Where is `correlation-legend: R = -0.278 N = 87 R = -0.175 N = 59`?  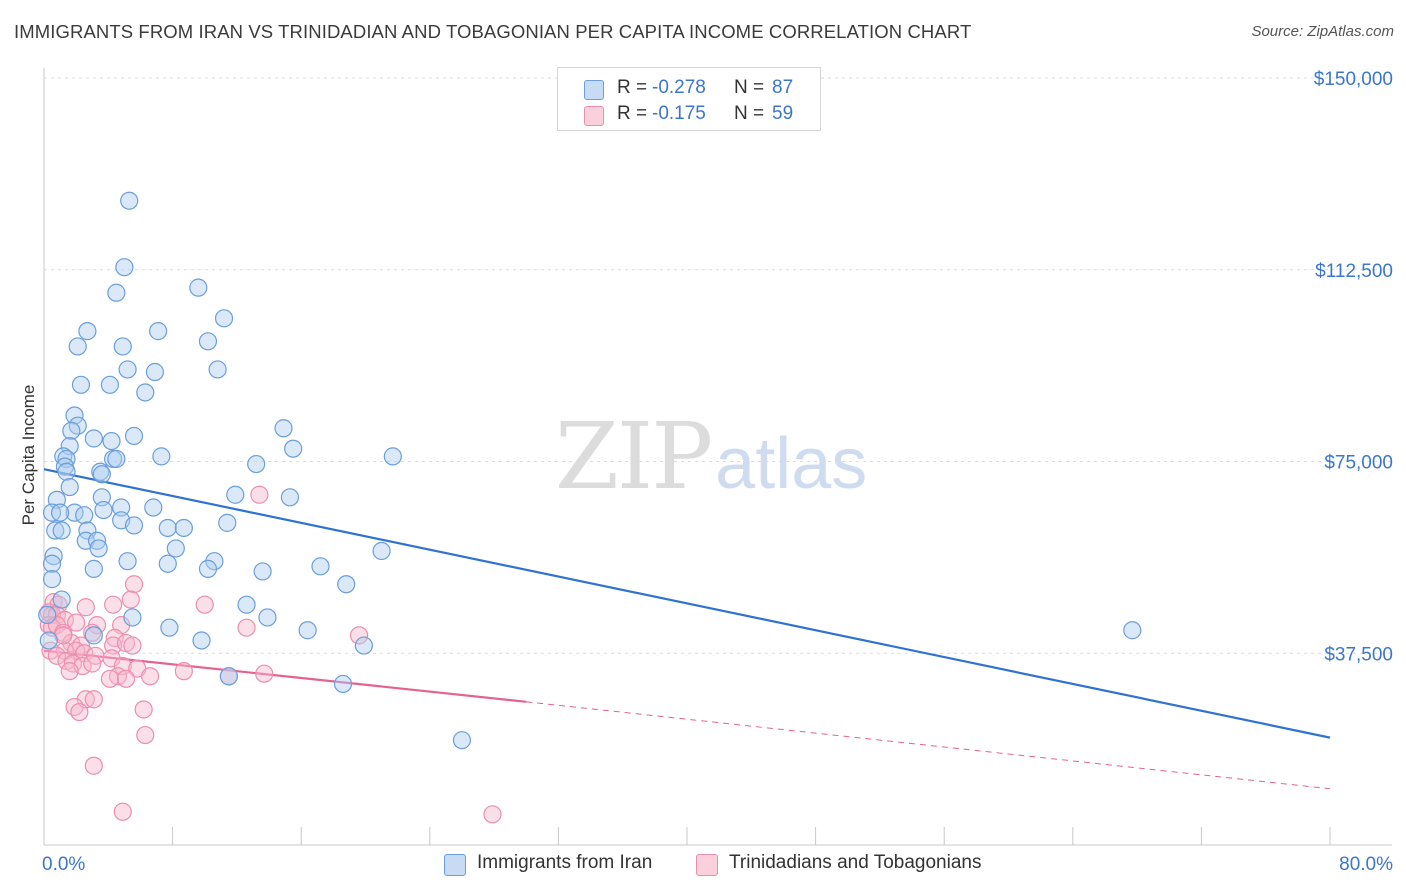 correlation-legend: R = -0.278 N = 87 R = -0.175 N = 59 is located at coordinates (689, 99).